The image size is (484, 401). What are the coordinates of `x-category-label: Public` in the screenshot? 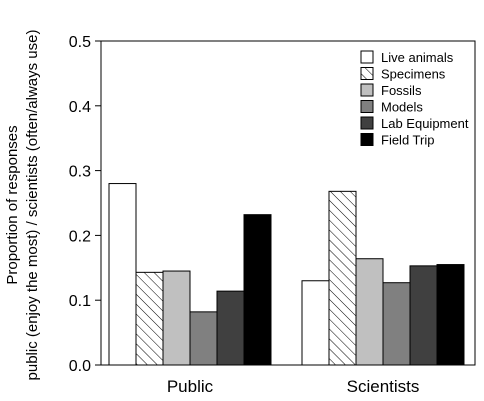 It's located at (190, 386).